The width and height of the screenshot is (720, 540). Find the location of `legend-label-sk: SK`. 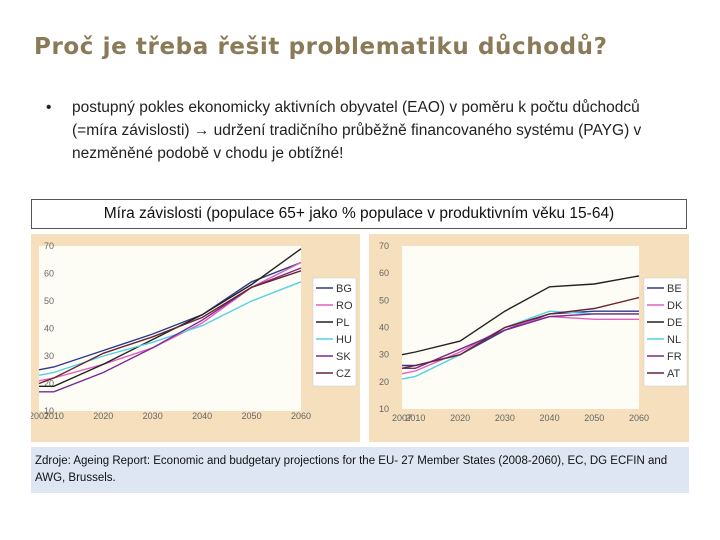

legend-label-sk: SK is located at coordinates (343, 357).